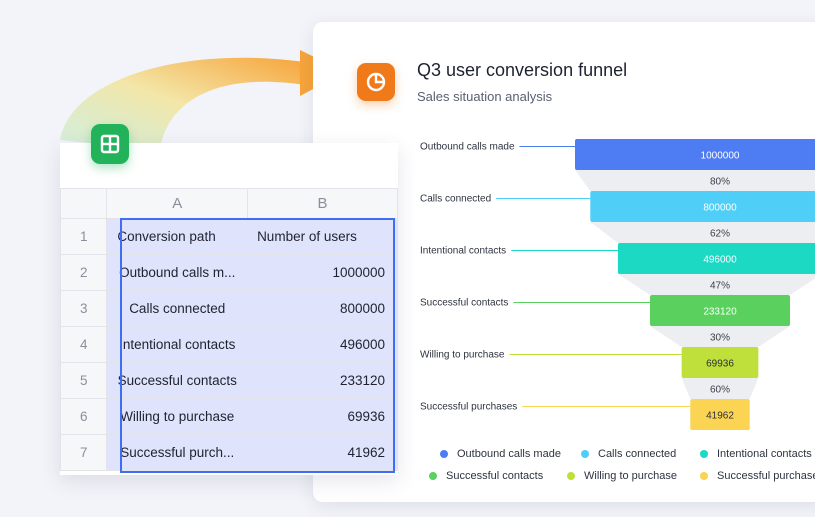 This screenshot has width=815, height=517. What do you see at coordinates (485, 96) in the screenshot?
I see `chart-subtitle: Sales situation analysis` at bounding box center [485, 96].